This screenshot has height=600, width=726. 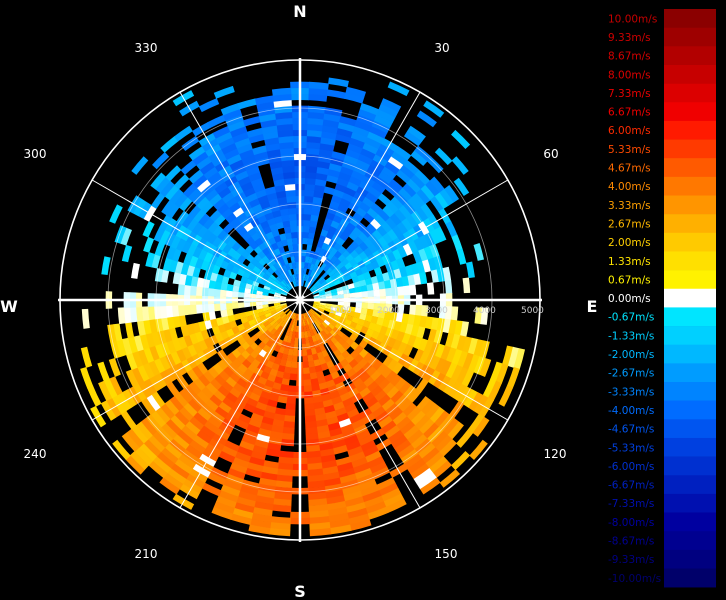 What do you see at coordinates (631, 486) in the screenshot?
I see `legend-label: -6.67m/s` at bounding box center [631, 486].